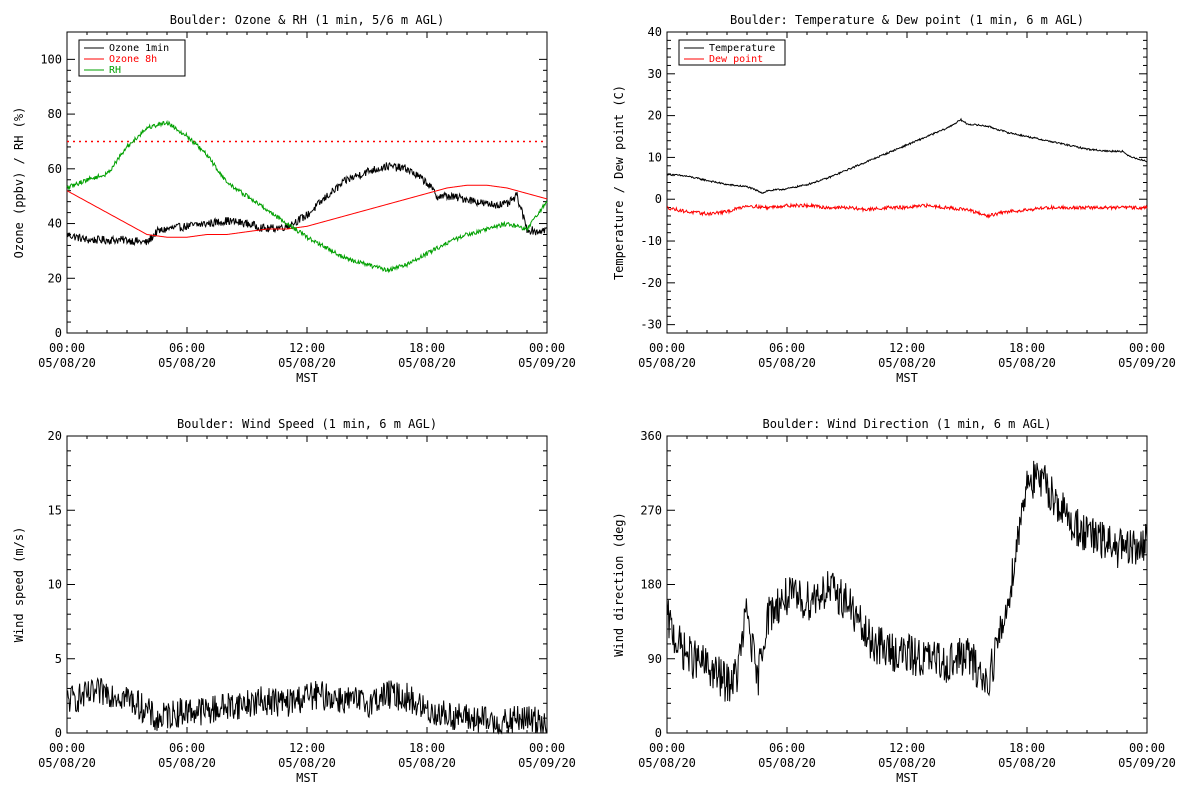 The width and height of the screenshot is (1200, 805). Describe the element at coordinates (55, 224) in the screenshot. I see `ozone-y-tick-label: 40` at that location.